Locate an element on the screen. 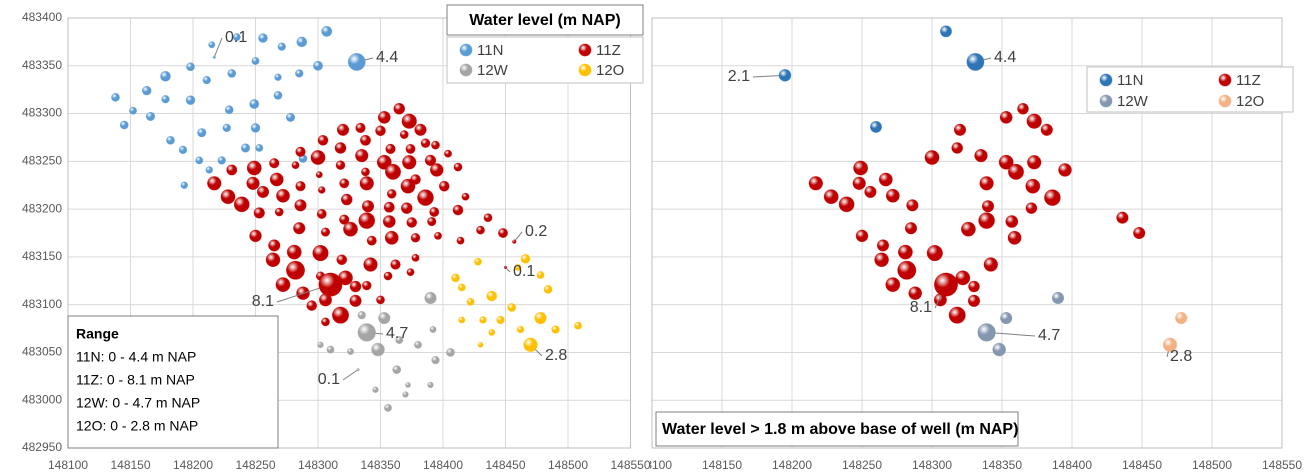 This screenshot has width=1306, height=476. y-tick-label: 483050 is located at coordinates (42, 352).